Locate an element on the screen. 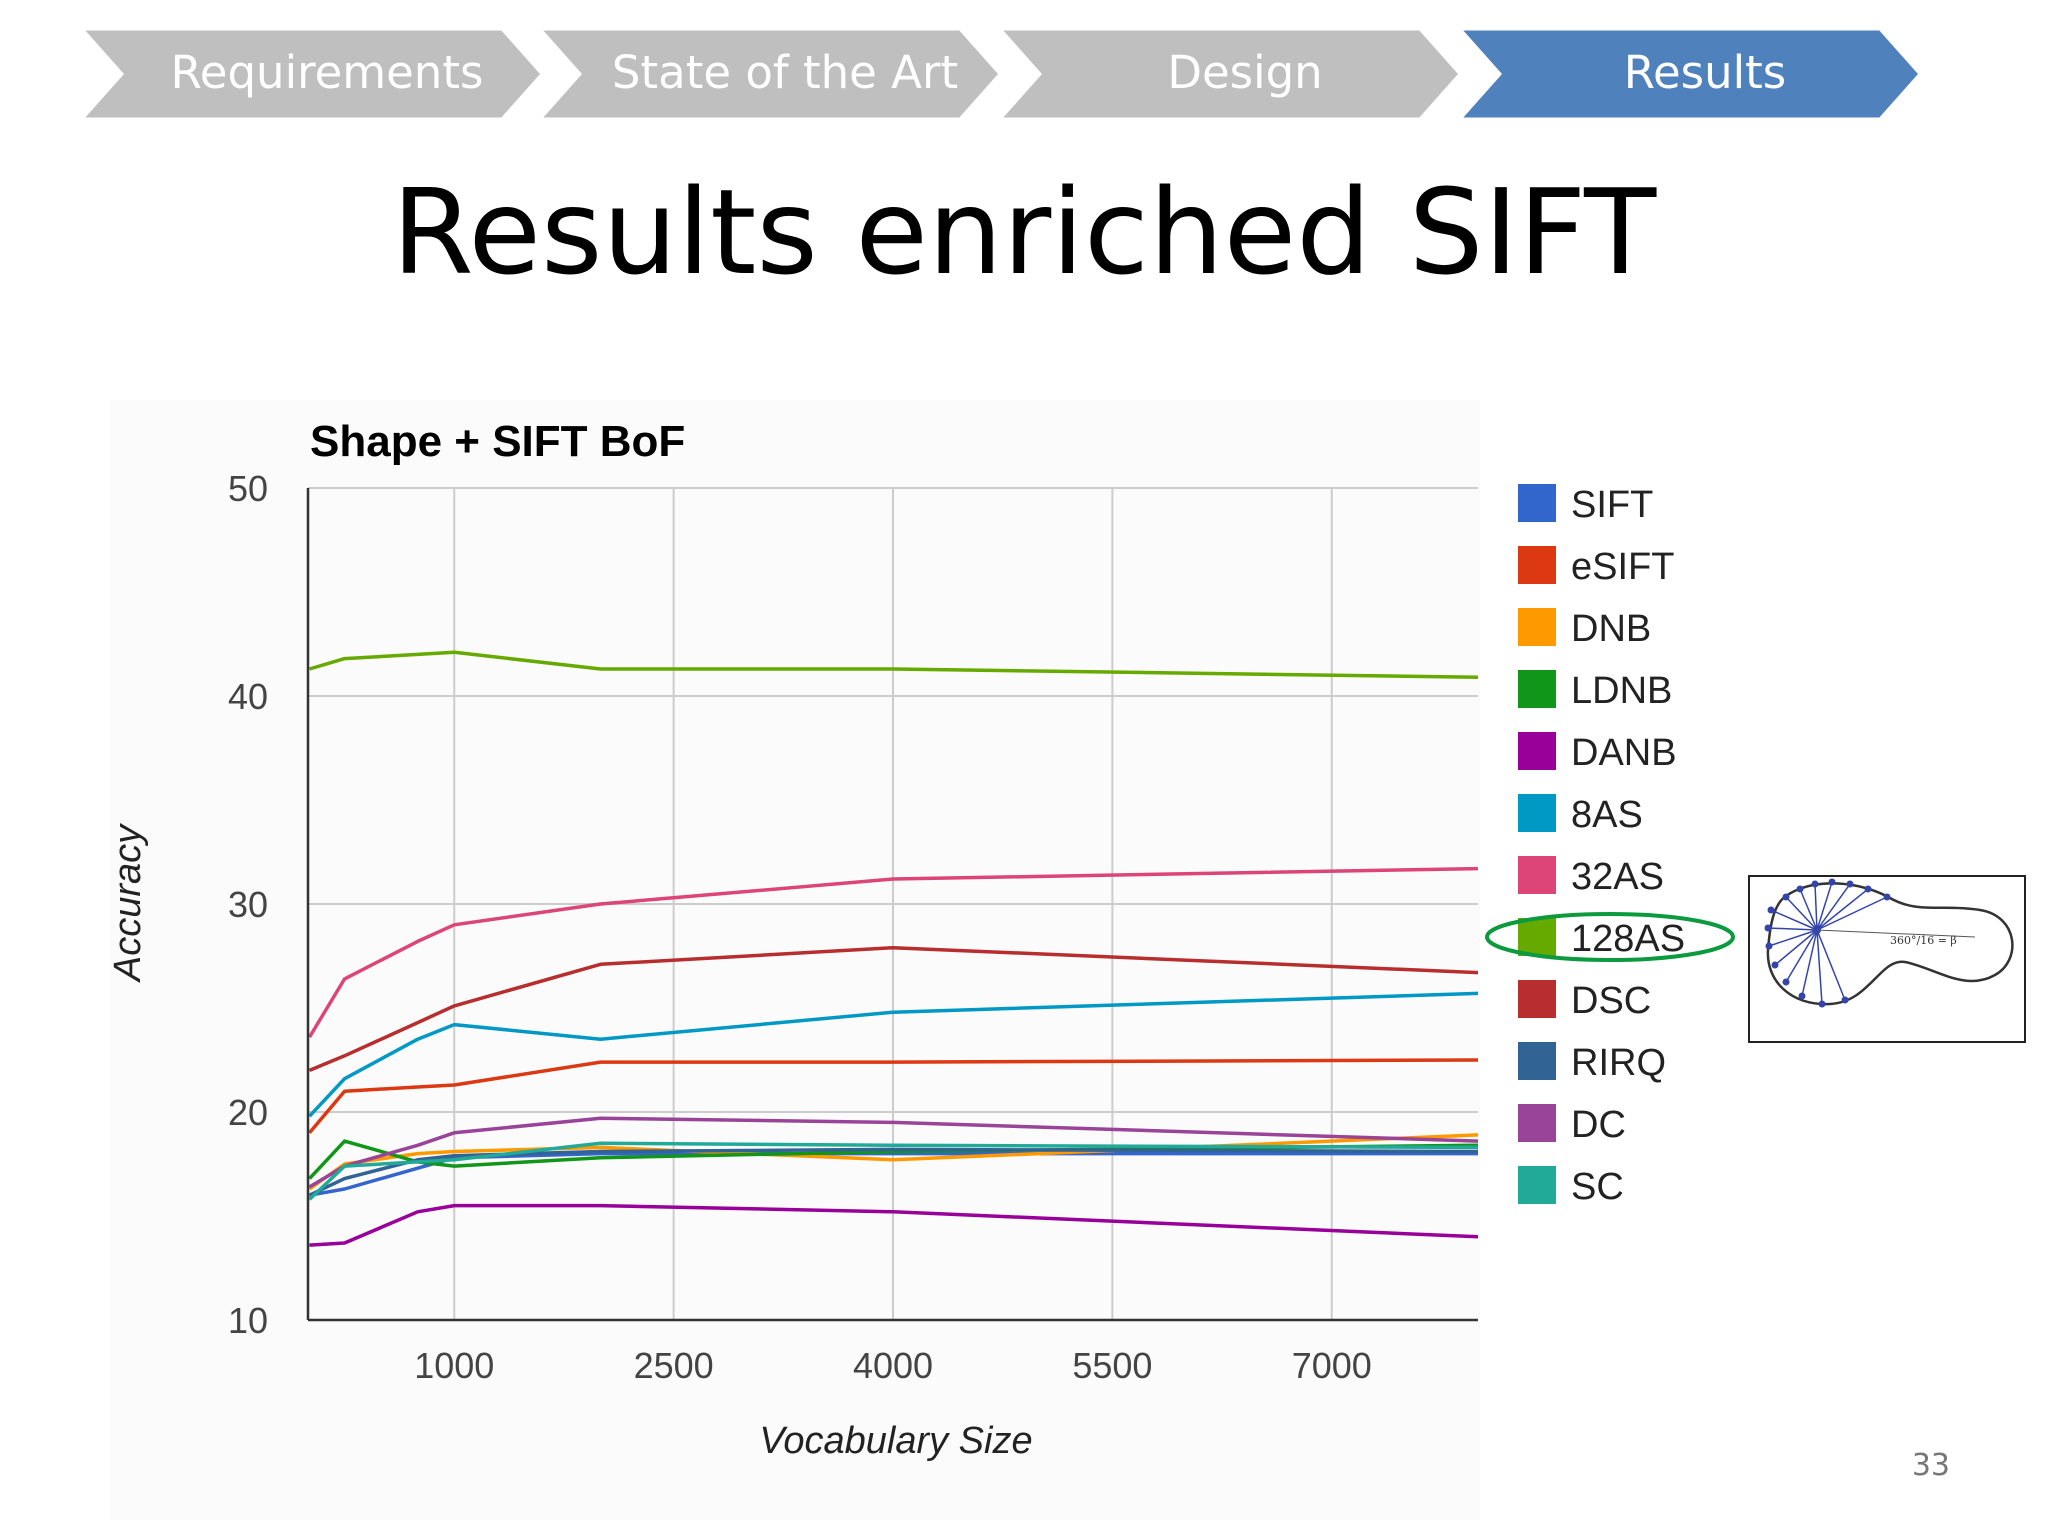  series-line-sift is located at coordinates (893, 1174).